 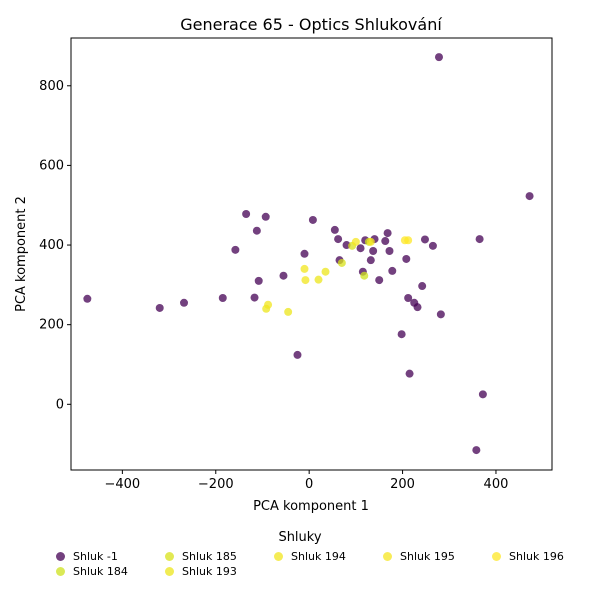 I want to click on legend-item-shluk-196: Shluk 196, so click(x=528, y=556).